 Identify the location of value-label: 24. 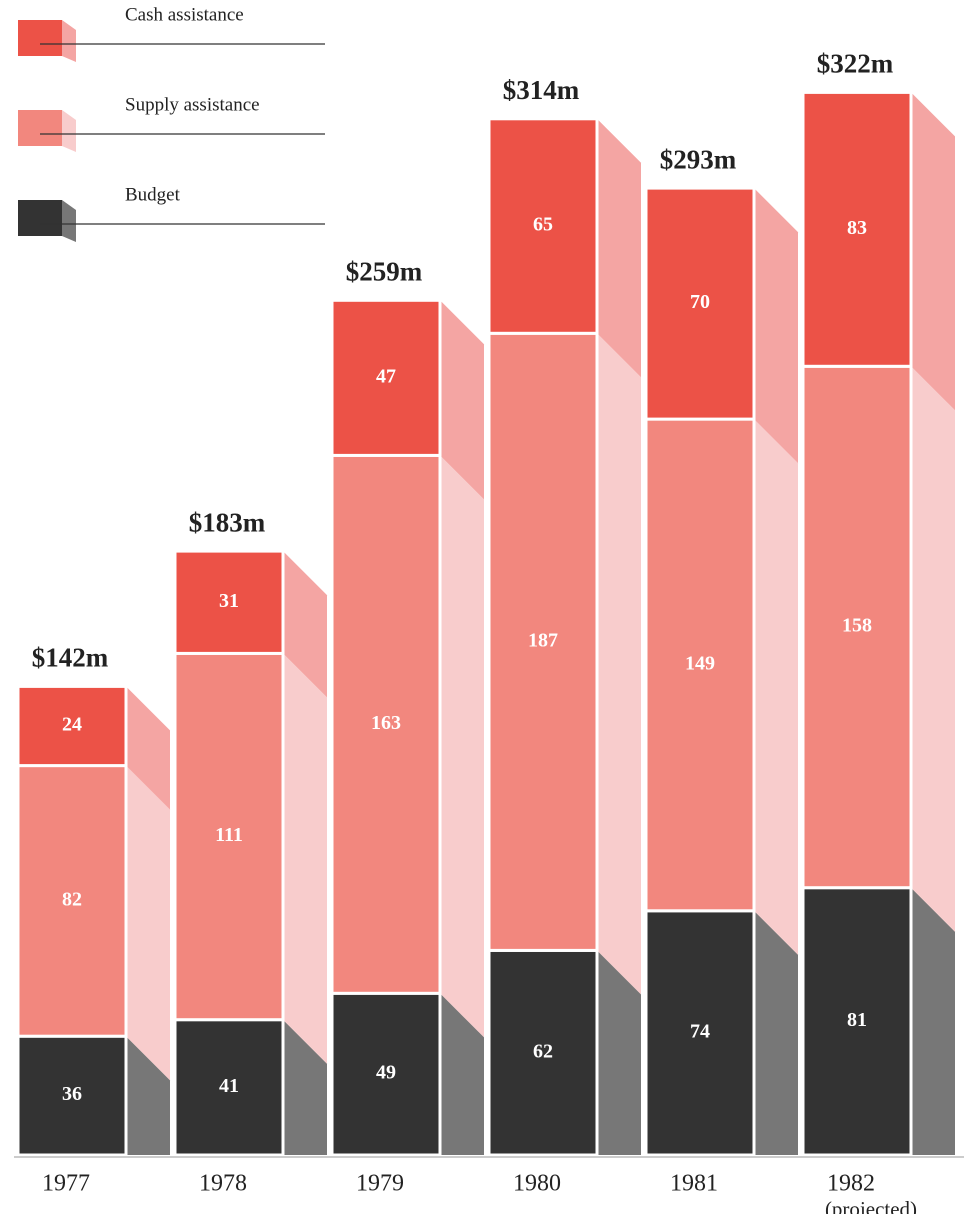
(72, 725).